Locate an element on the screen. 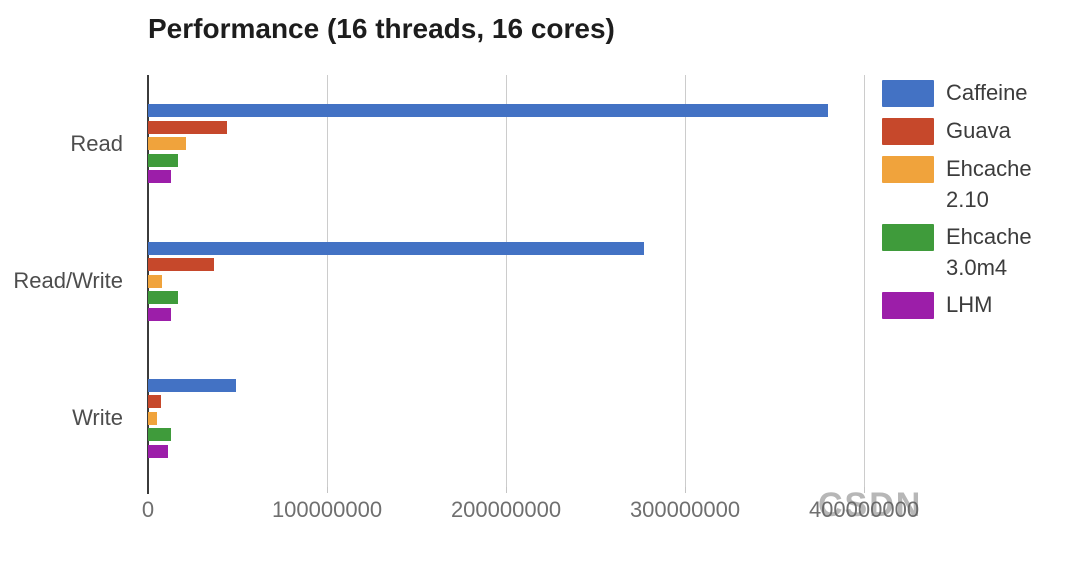 This screenshot has width=1080, height=588. bar-ehcache-2-10-read is located at coordinates (167, 144).